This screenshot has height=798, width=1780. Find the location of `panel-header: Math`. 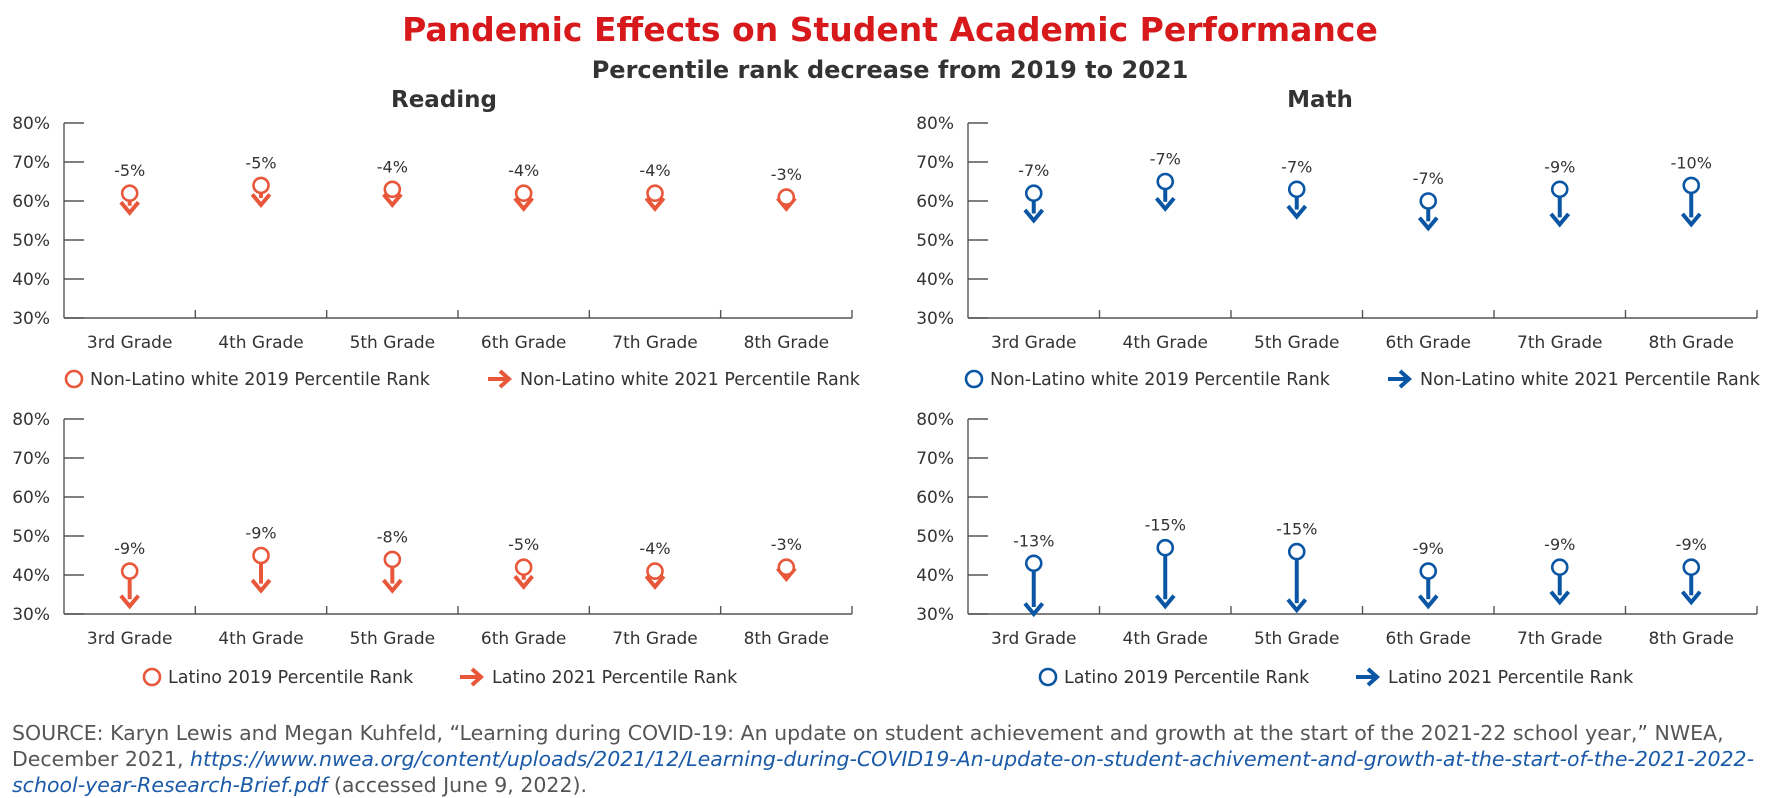

panel-header: Math is located at coordinates (1320, 100).